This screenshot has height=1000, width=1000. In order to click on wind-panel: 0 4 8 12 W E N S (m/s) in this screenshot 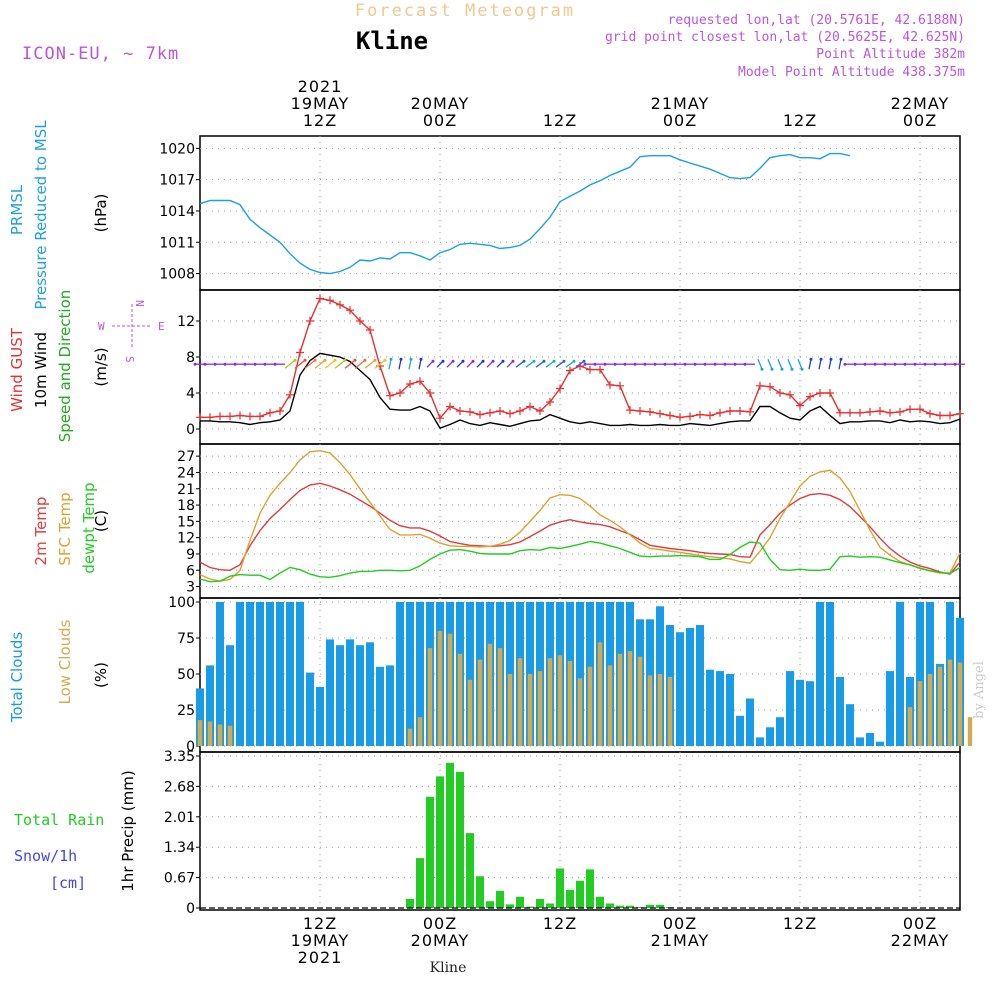, I will do `click(528, 367)`.